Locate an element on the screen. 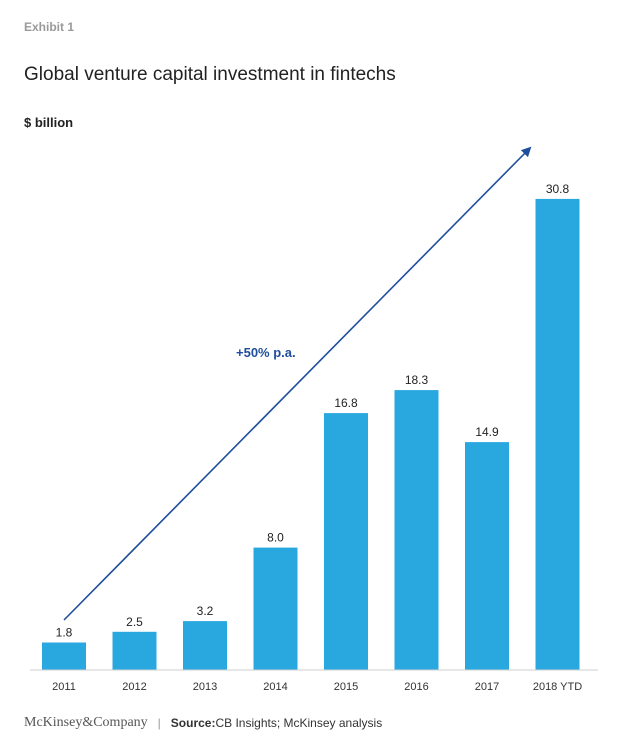 This screenshot has height=738, width=640. unit-label: $ billion is located at coordinates (49, 122).